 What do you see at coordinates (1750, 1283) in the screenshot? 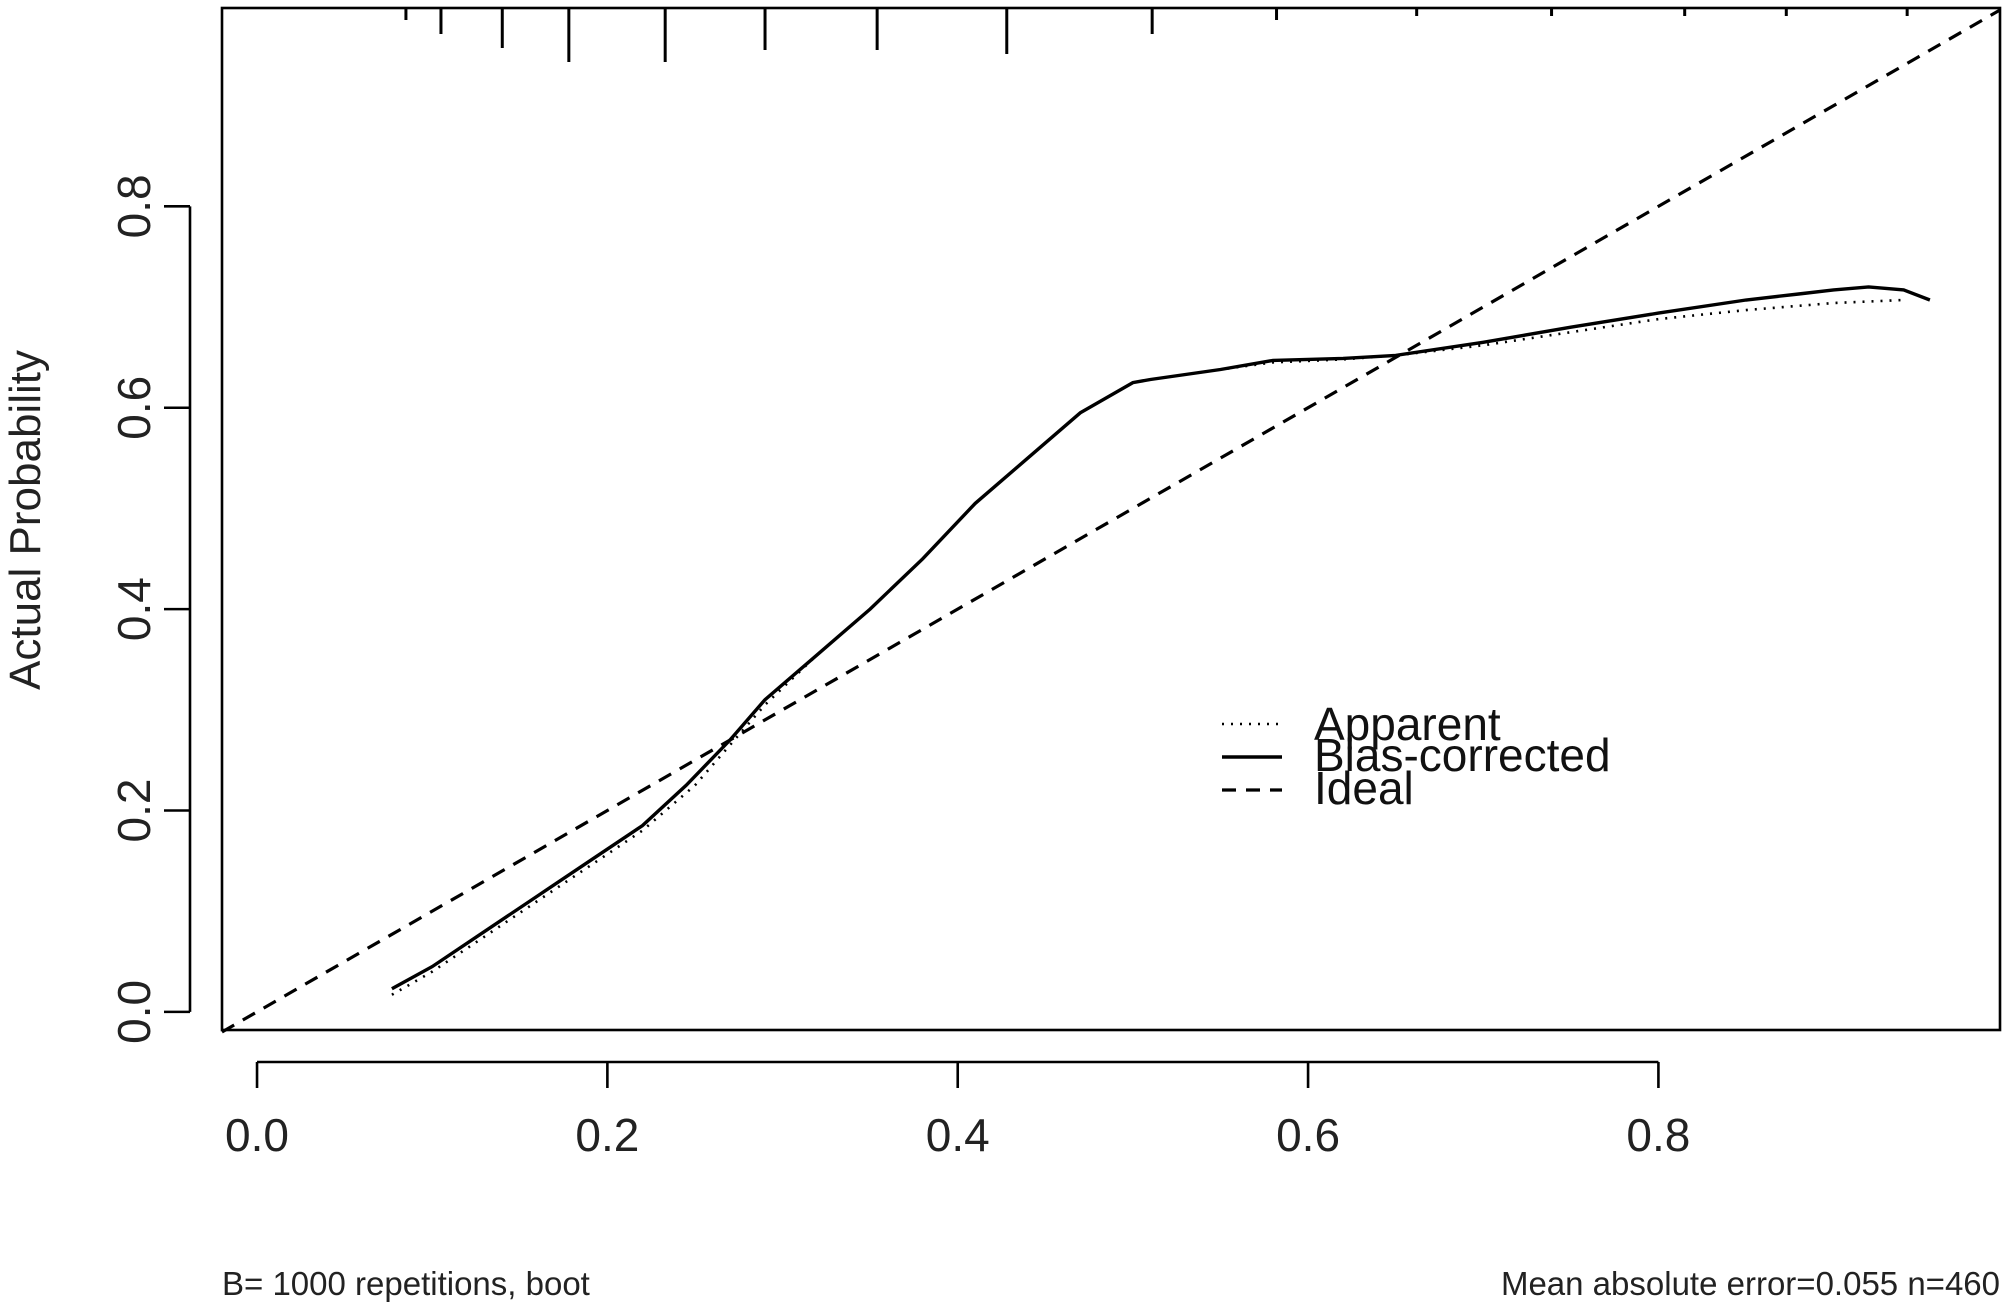
I see `error-note: Mean absolute error=0.055 n=460` at bounding box center [1750, 1283].